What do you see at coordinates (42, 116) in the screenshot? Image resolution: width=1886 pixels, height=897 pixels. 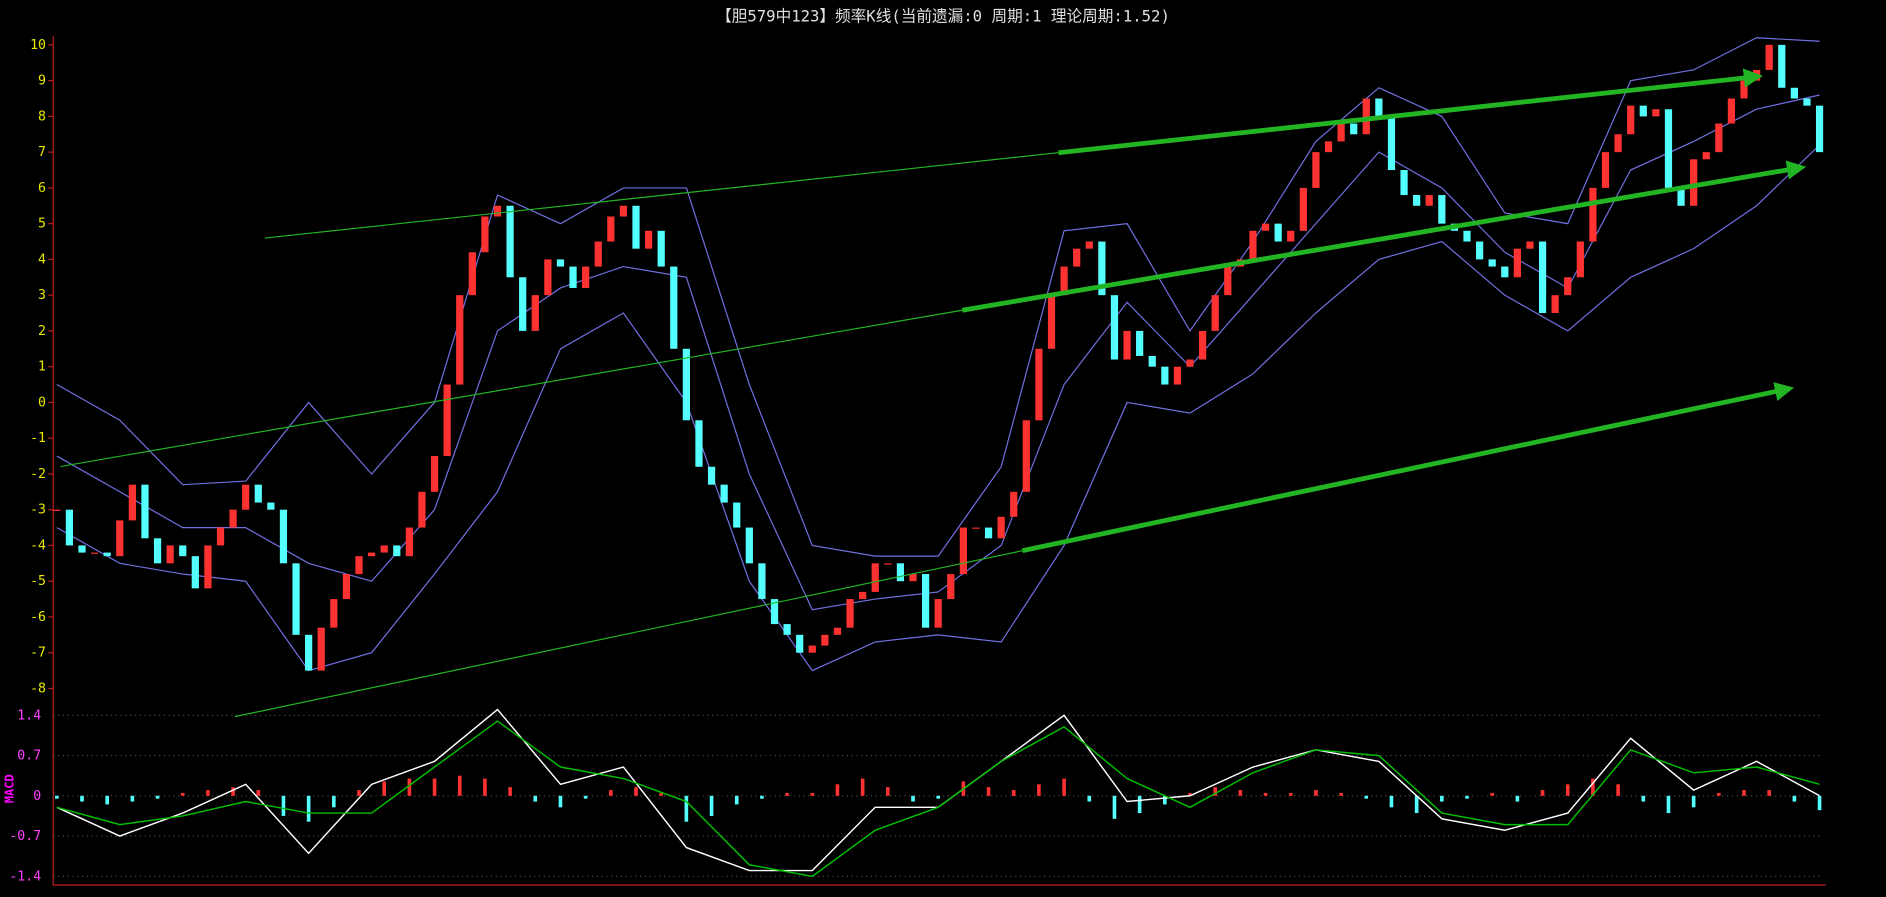 I see `y-tick-label: 8` at bounding box center [42, 116].